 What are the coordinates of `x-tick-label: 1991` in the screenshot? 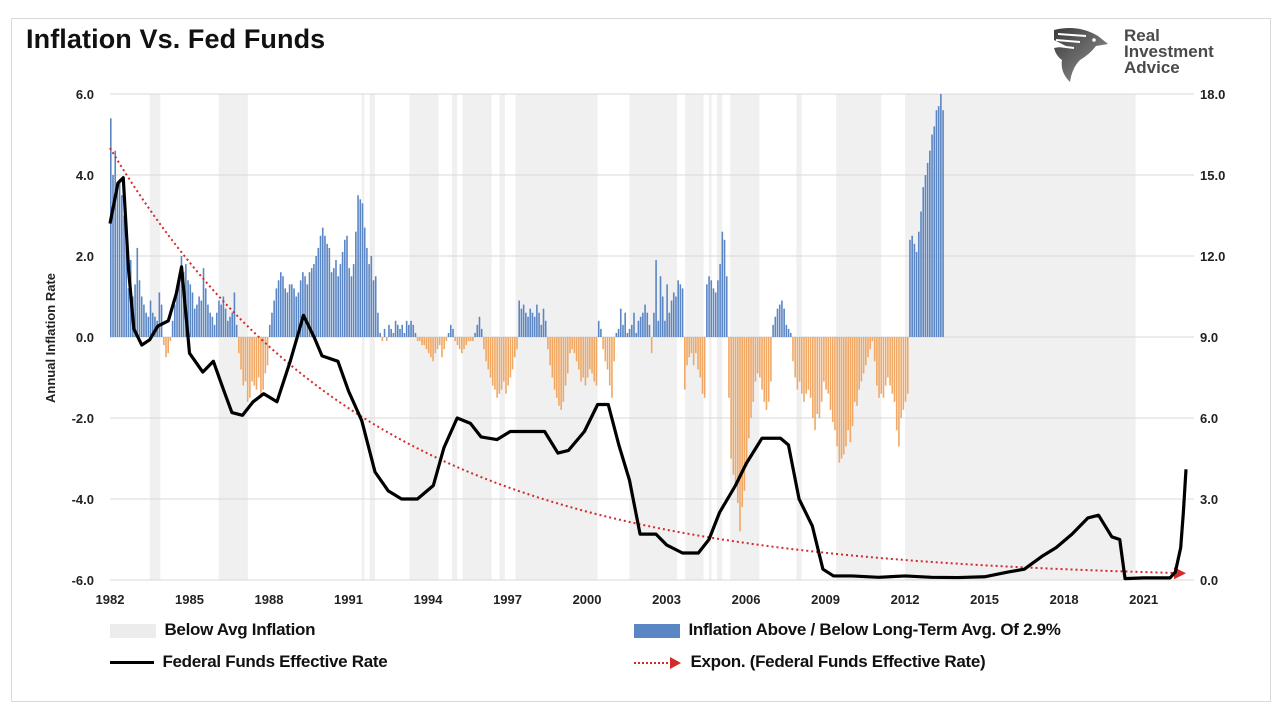 It's located at (348, 599).